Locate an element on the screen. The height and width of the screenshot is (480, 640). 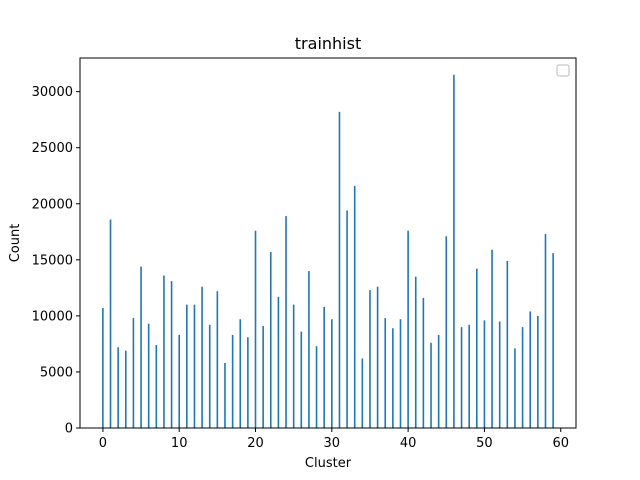
x-tick-label: 40 is located at coordinates (408, 443).